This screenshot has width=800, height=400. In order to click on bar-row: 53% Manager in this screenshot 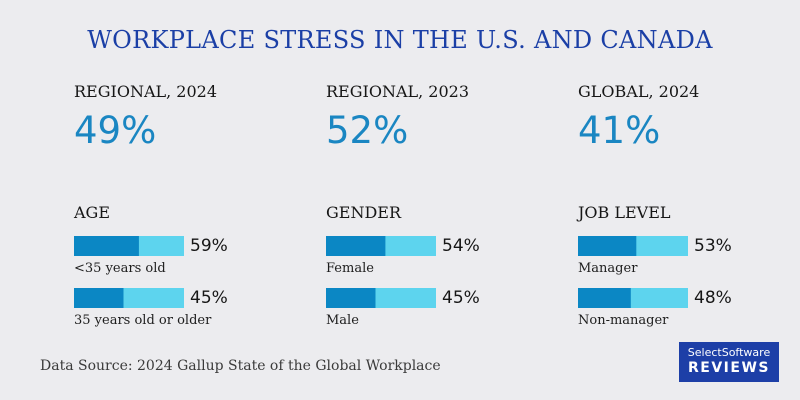, I will do `click(683, 262)`.